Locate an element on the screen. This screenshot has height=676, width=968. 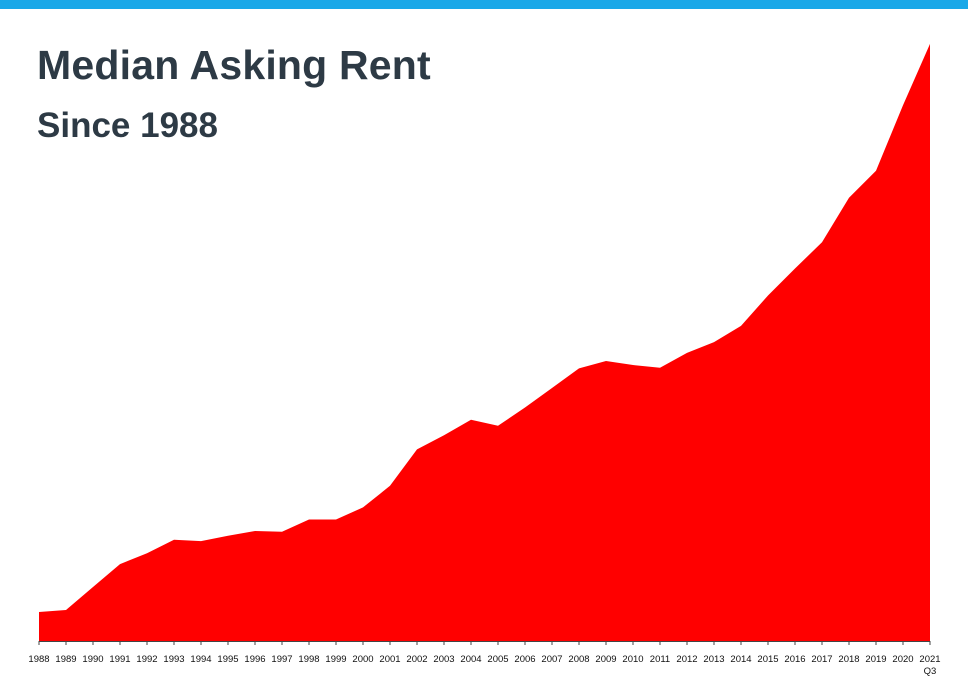
x-tick-label-2013: 2013 is located at coordinates (713, 659).